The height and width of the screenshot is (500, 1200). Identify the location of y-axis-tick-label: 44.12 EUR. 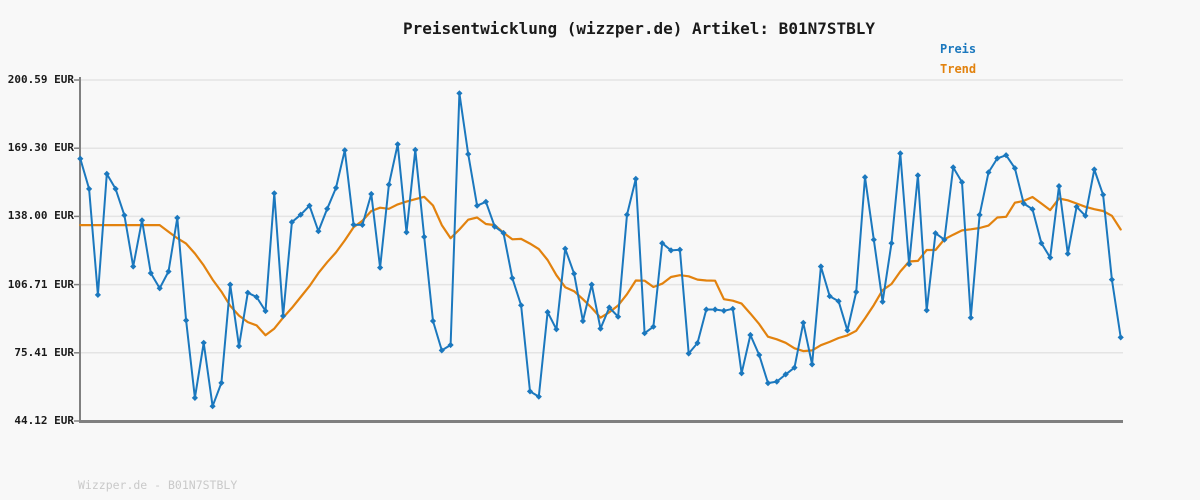
(44, 420).